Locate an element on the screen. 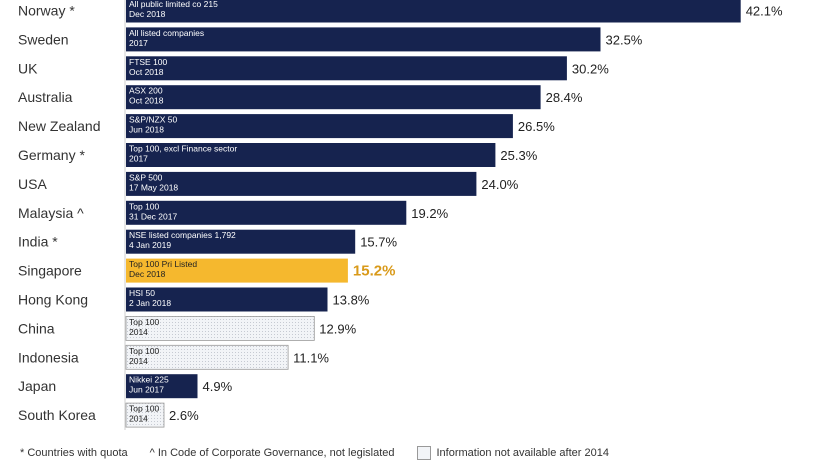 This screenshot has width=830, height=468. bar-note: S&P/NZX 50 is located at coordinates (153, 120).